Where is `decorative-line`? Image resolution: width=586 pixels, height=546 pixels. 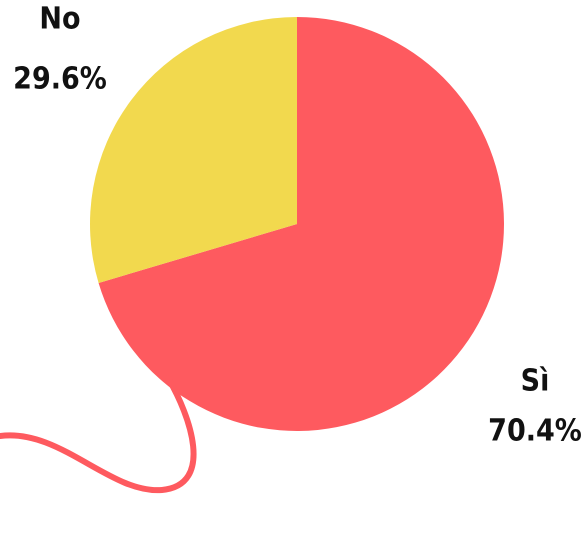
decorative-line is located at coordinates (98, 434).